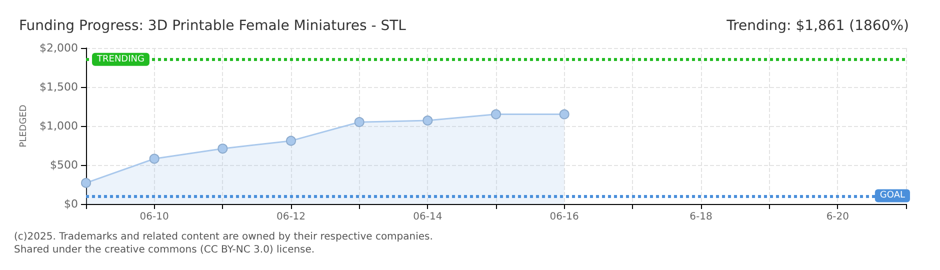 Image resolution: width=940 pixels, height=270 pixels. Describe the element at coordinates (427, 217) in the screenshot. I see `x-tick-label: 06-14` at that location.